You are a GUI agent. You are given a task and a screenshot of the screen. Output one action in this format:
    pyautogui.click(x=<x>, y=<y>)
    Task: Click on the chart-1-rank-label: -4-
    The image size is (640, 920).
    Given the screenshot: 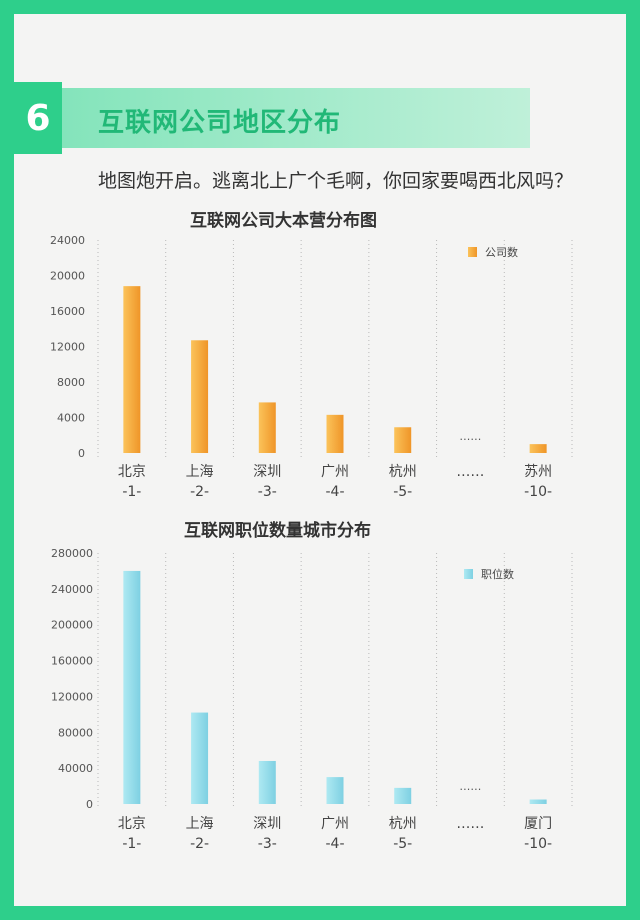 What is the action you would take?
    pyautogui.click(x=334, y=492)
    